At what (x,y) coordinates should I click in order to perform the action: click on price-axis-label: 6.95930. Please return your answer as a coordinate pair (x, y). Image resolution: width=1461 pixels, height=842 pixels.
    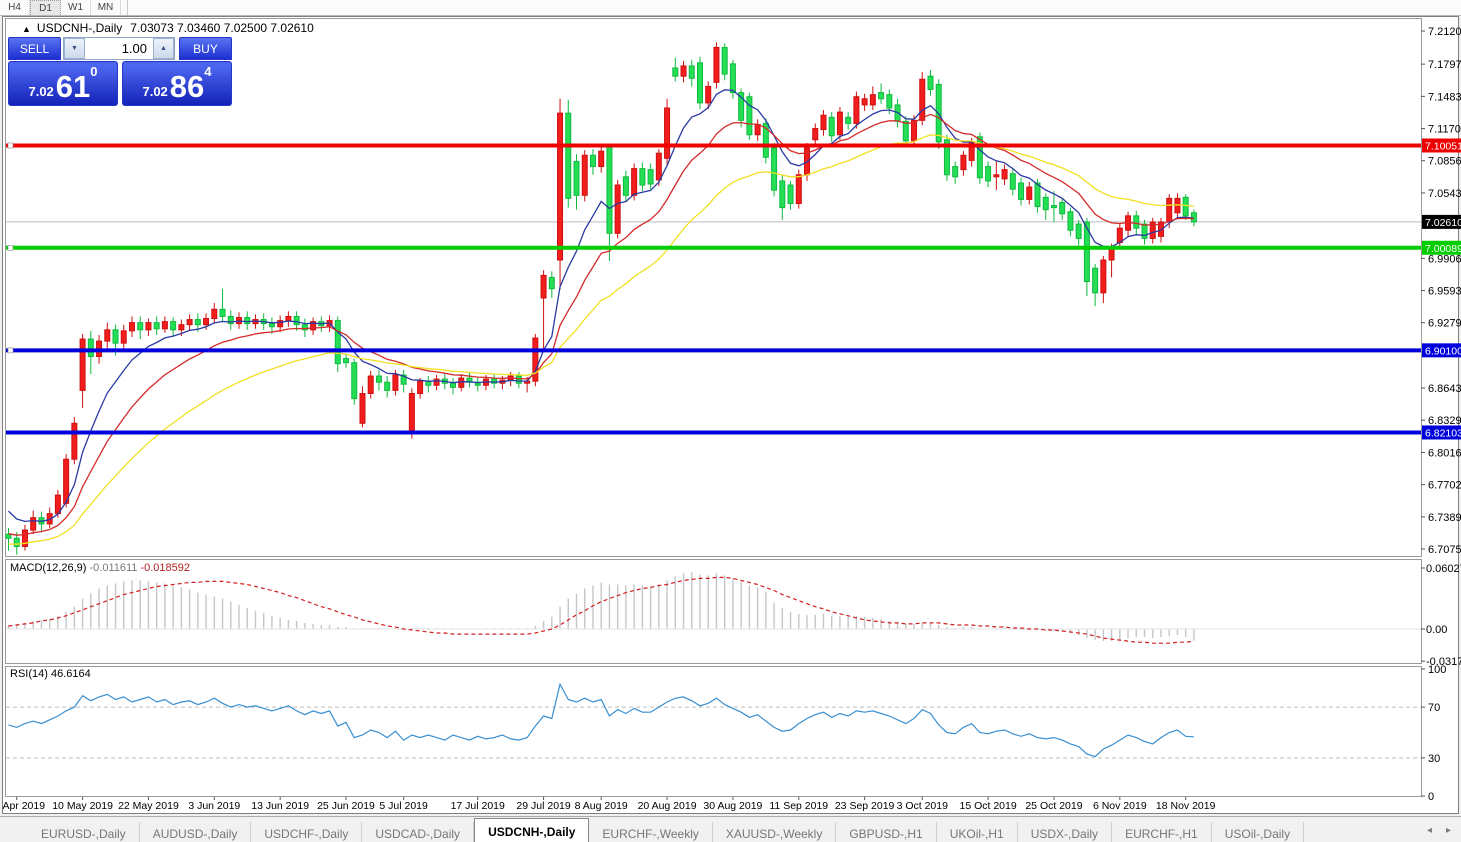
    Looking at the image, I should click on (1444, 291).